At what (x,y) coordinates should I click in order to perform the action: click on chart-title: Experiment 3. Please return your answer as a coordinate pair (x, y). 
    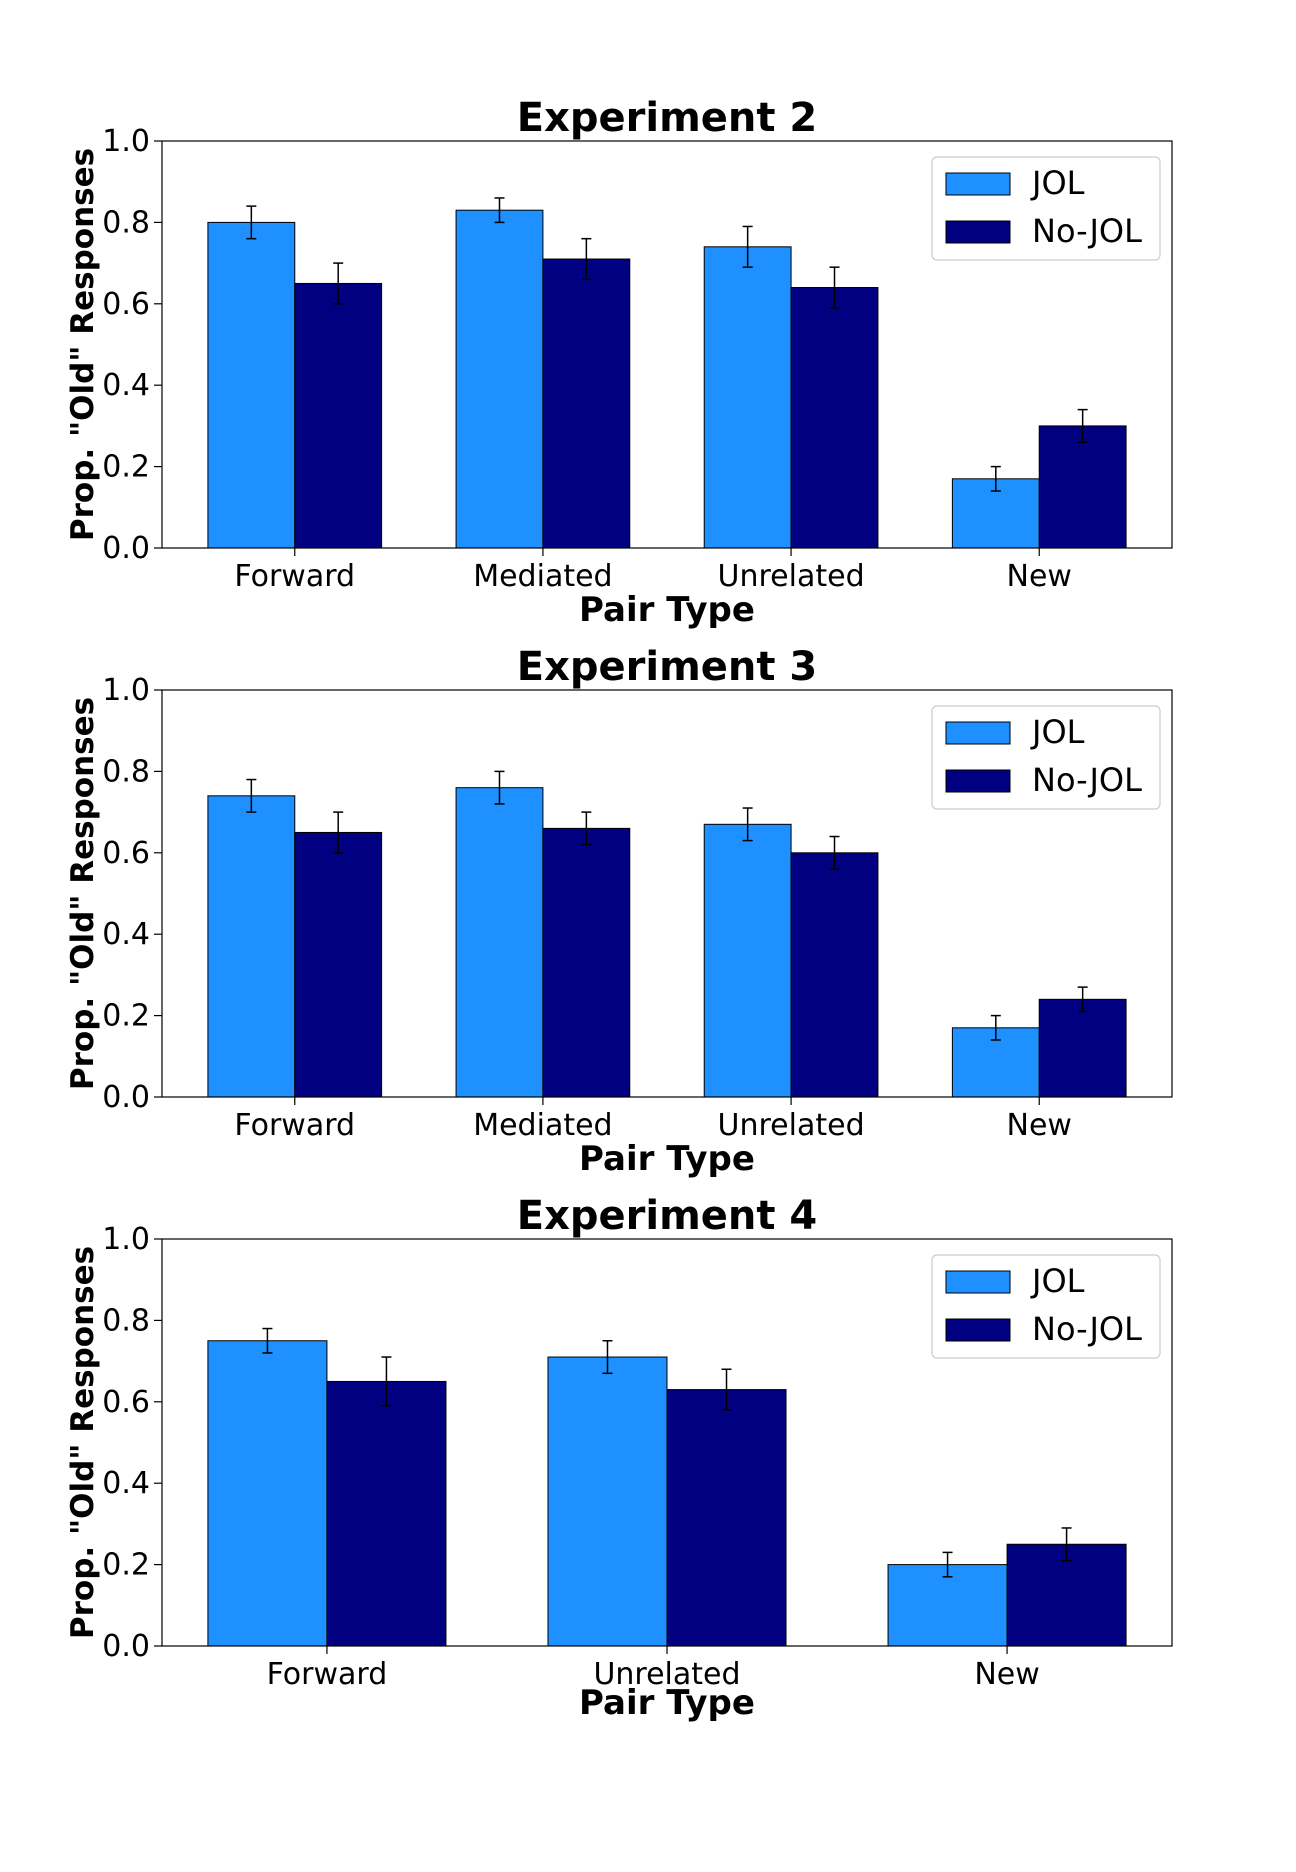
    Looking at the image, I should click on (667, 667).